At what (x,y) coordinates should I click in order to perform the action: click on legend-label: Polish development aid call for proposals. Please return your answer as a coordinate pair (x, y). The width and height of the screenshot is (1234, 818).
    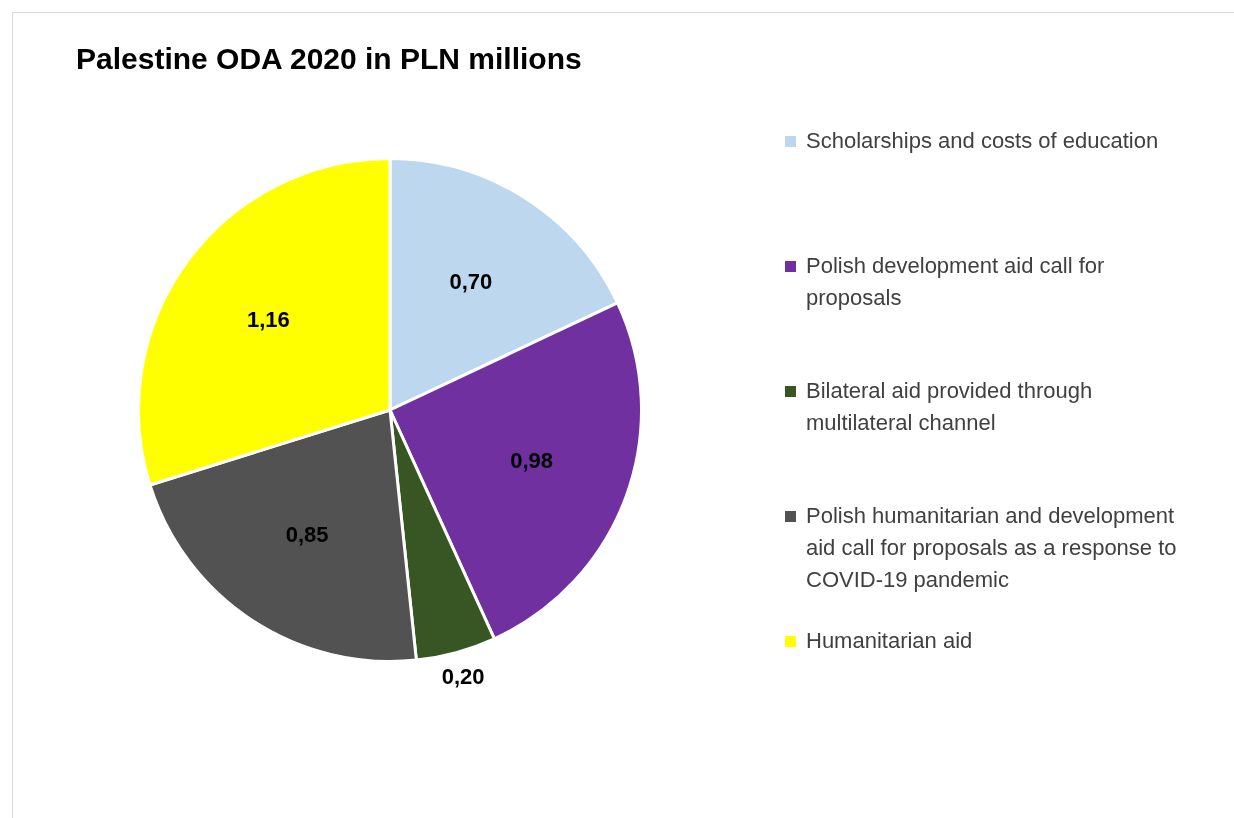
    Looking at the image, I should click on (956, 282).